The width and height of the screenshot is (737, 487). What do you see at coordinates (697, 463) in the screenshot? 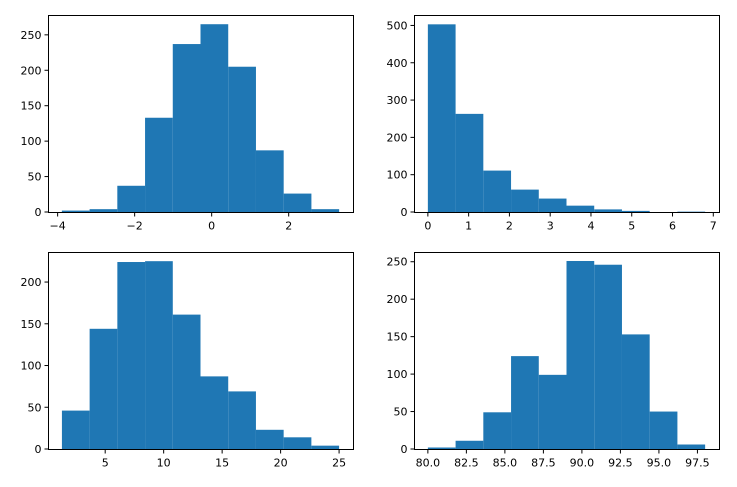
I see `subplot-4-x-tick-label: 97.5` at bounding box center [697, 463].